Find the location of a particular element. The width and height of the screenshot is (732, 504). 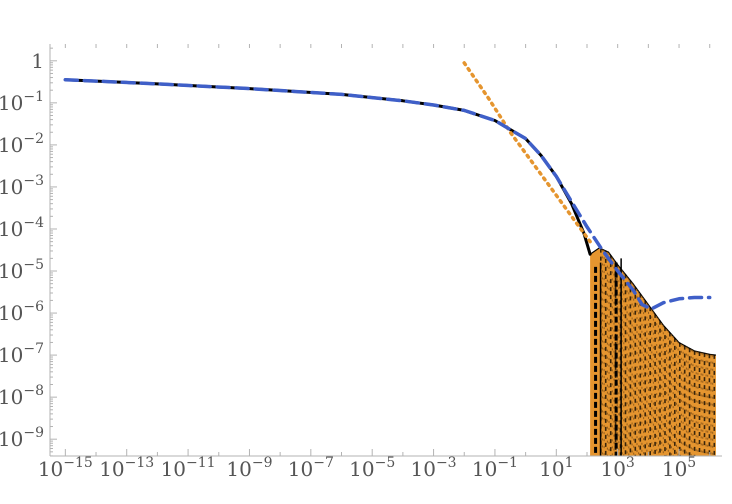

x-tick-label: 10⁻¹³ is located at coordinates (126, 468).